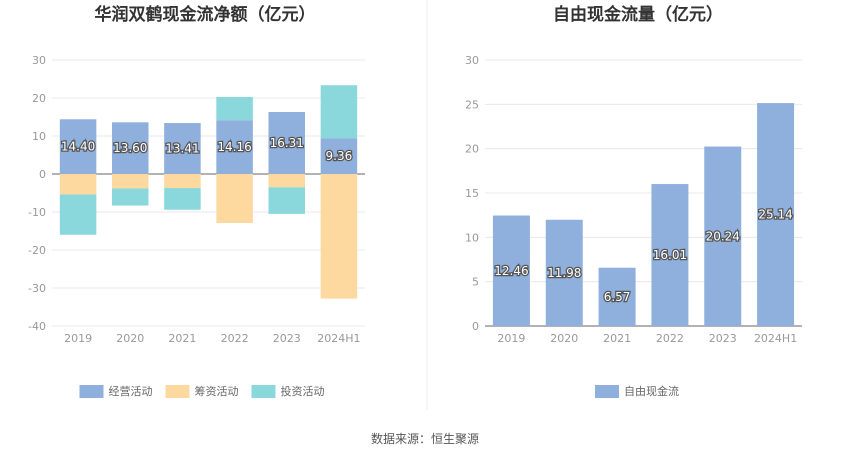 This screenshot has height=459, width=850. What do you see at coordinates (212, 338) in the screenshot?
I see `left-chart-x-axis: 2019 2020 2021 2022 2023 2024H1` at bounding box center [212, 338].